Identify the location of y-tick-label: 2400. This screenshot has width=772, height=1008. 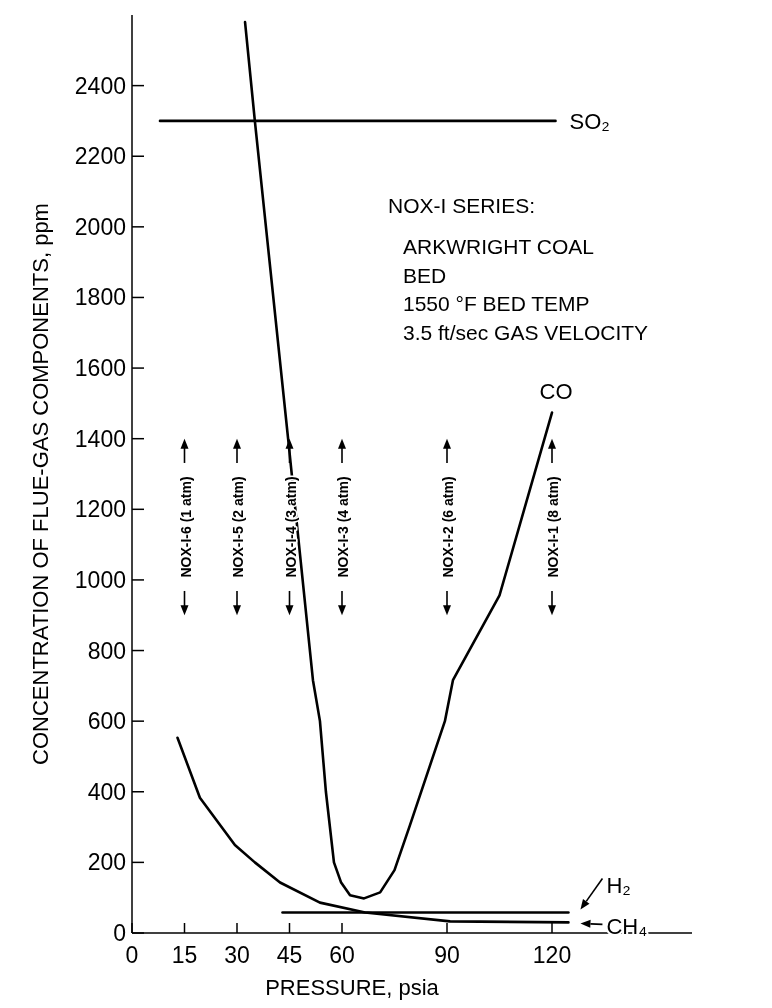
(100, 85).